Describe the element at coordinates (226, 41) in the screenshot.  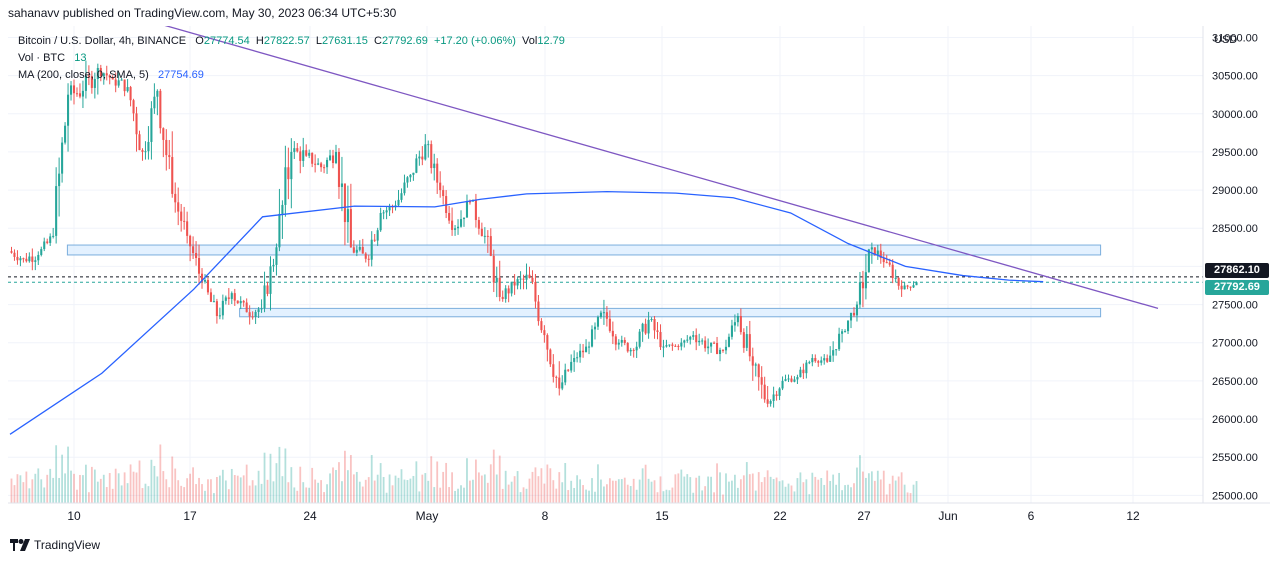
I see `legend-open: 27774.54` at that location.